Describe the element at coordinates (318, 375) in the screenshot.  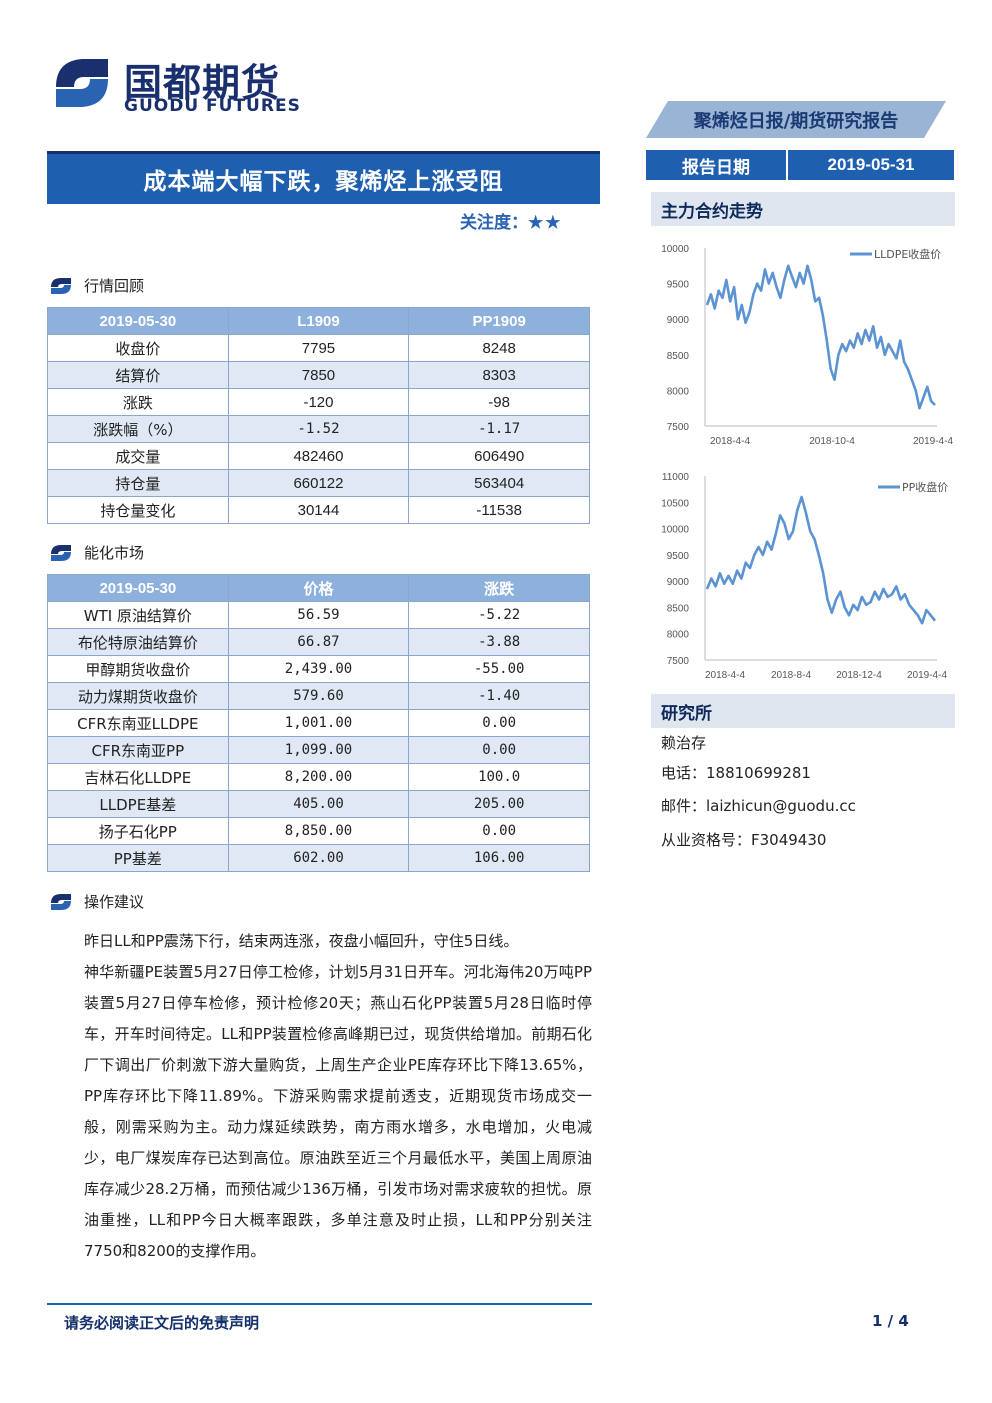
I see `table-row: 结算价 7850 8303` at that location.